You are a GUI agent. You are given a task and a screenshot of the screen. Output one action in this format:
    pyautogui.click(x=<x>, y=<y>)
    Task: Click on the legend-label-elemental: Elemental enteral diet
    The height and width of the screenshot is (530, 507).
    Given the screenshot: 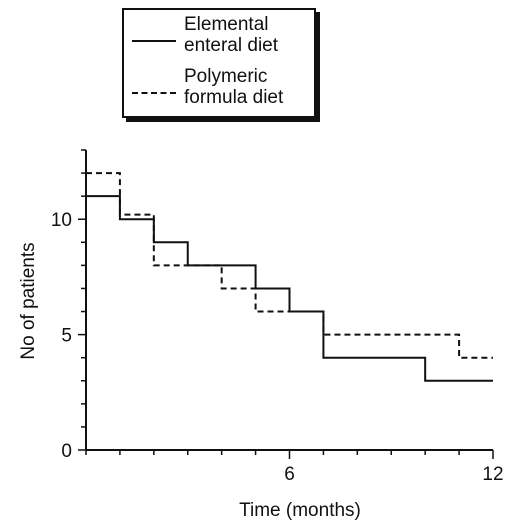 What is the action you would take?
    pyautogui.click(x=248, y=35)
    